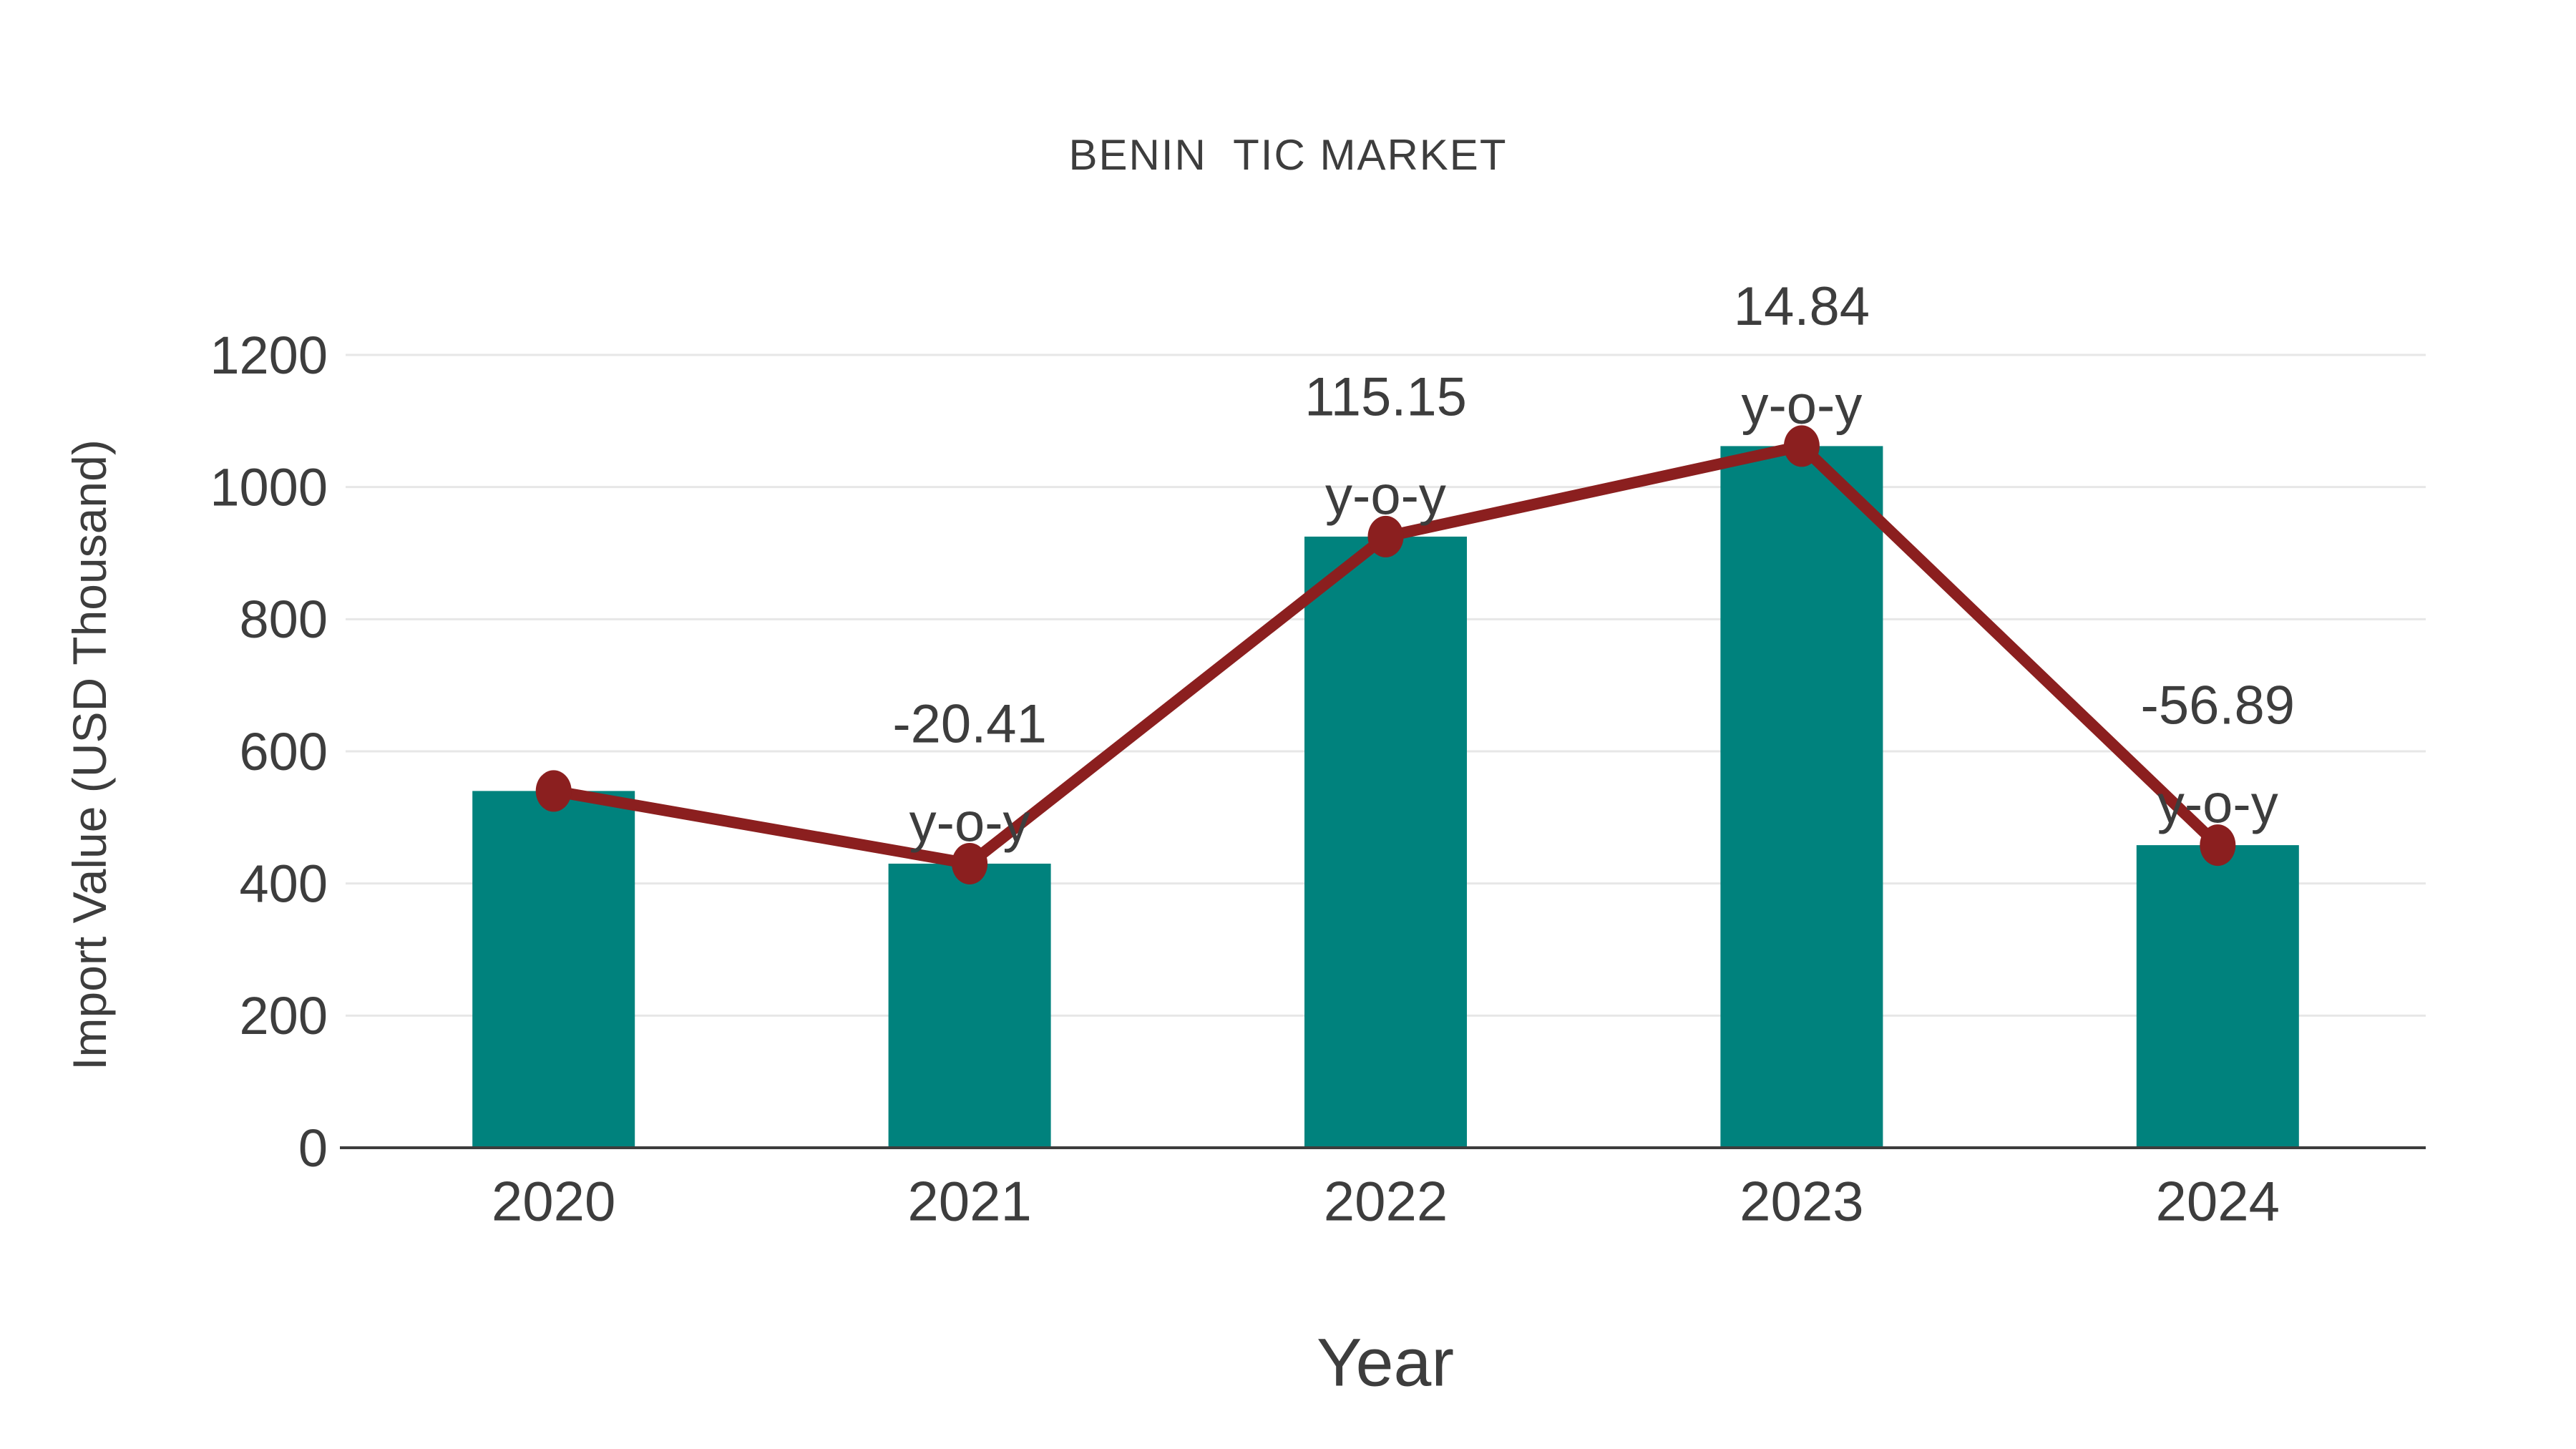 The height and width of the screenshot is (1449, 2576). What do you see at coordinates (2218, 845) in the screenshot?
I see `marker-2024` at bounding box center [2218, 845].